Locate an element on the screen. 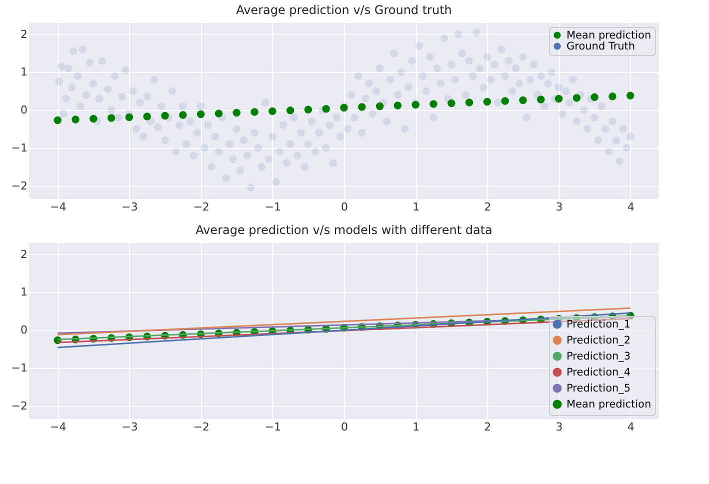 The image size is (709, 484). chart-title: Average prediction v/s models with different data is located at coordinates (344, 230).